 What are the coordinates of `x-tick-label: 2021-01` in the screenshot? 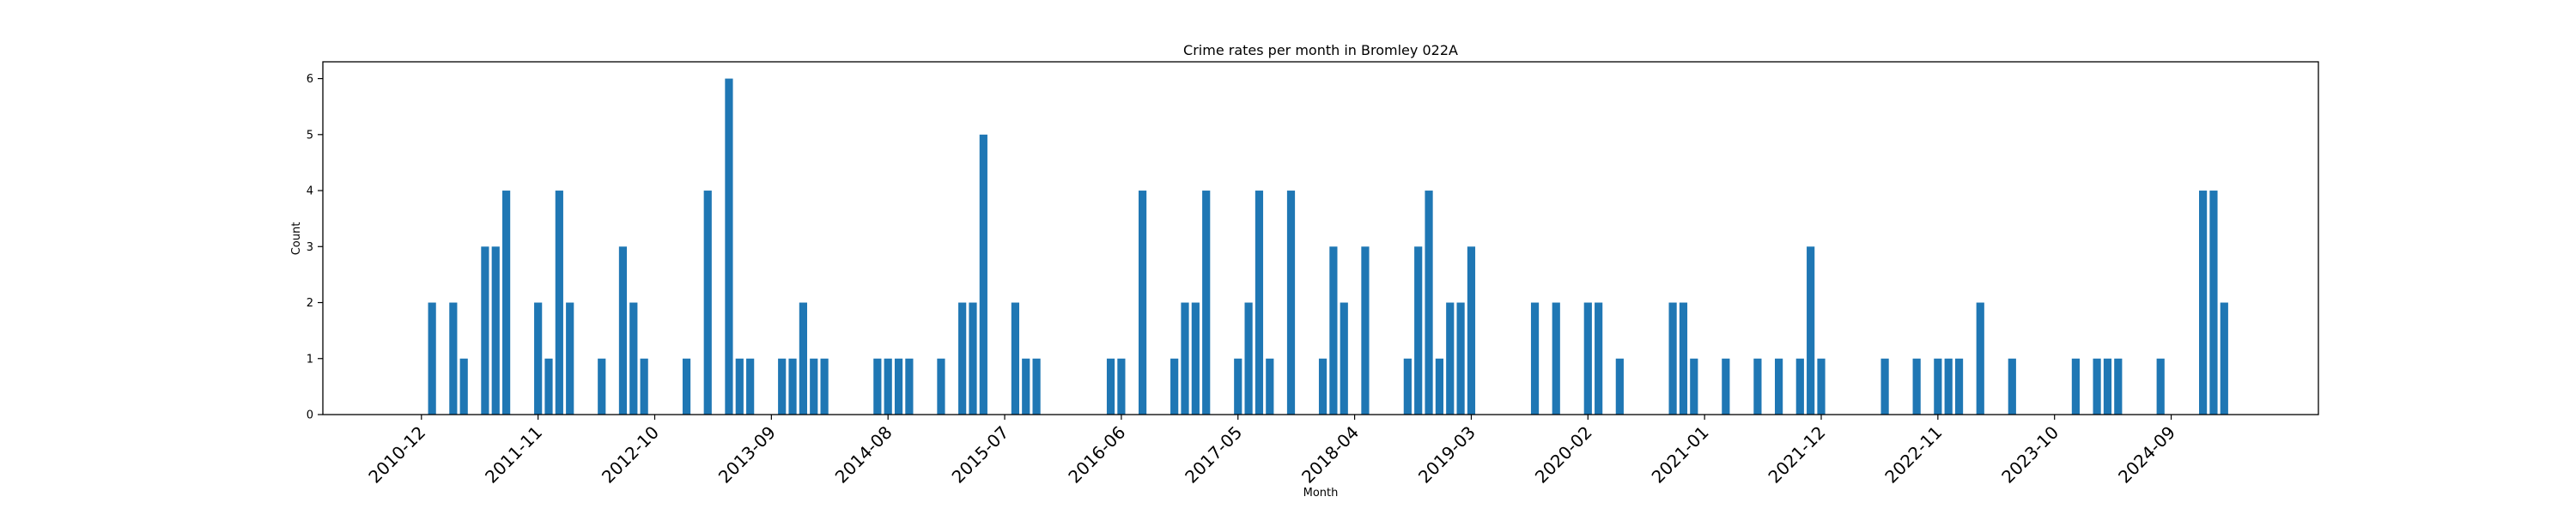 It's located at (1681, 455).